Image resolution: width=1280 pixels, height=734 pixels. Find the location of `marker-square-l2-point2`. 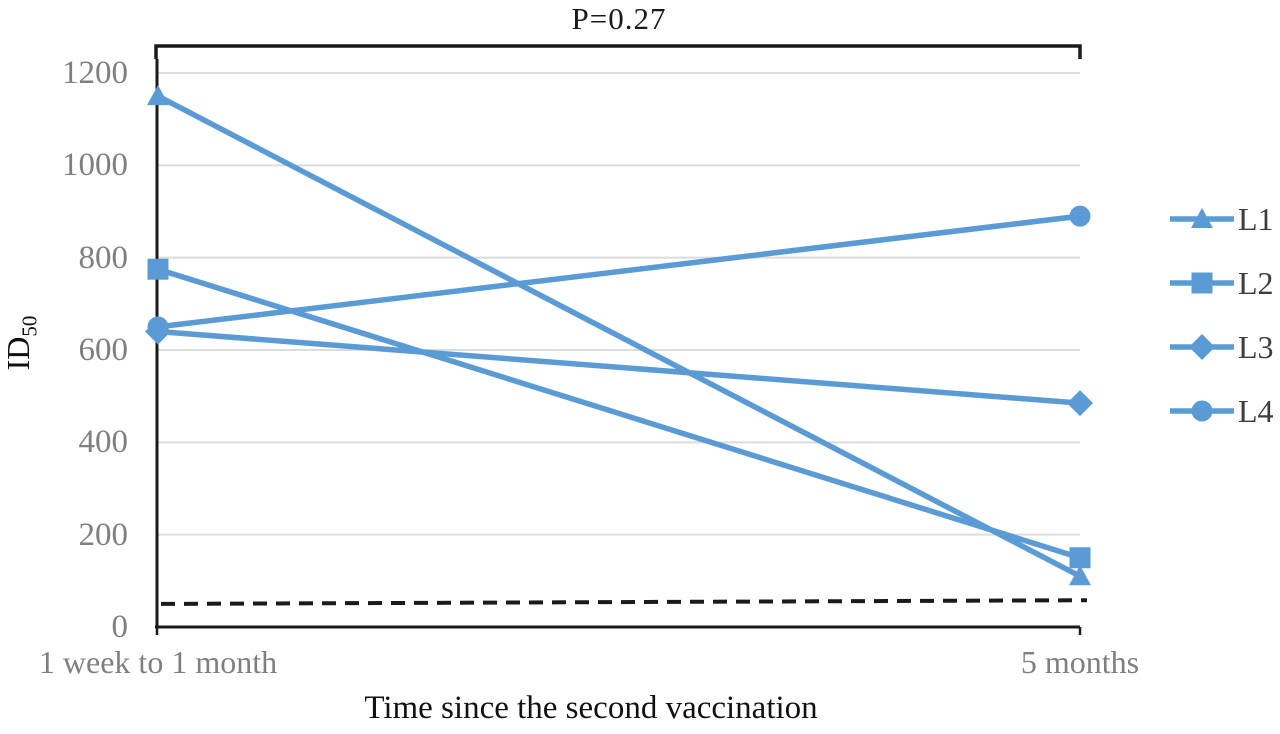

marker-square-l2-point2 is located at coordinates (1080, 558).